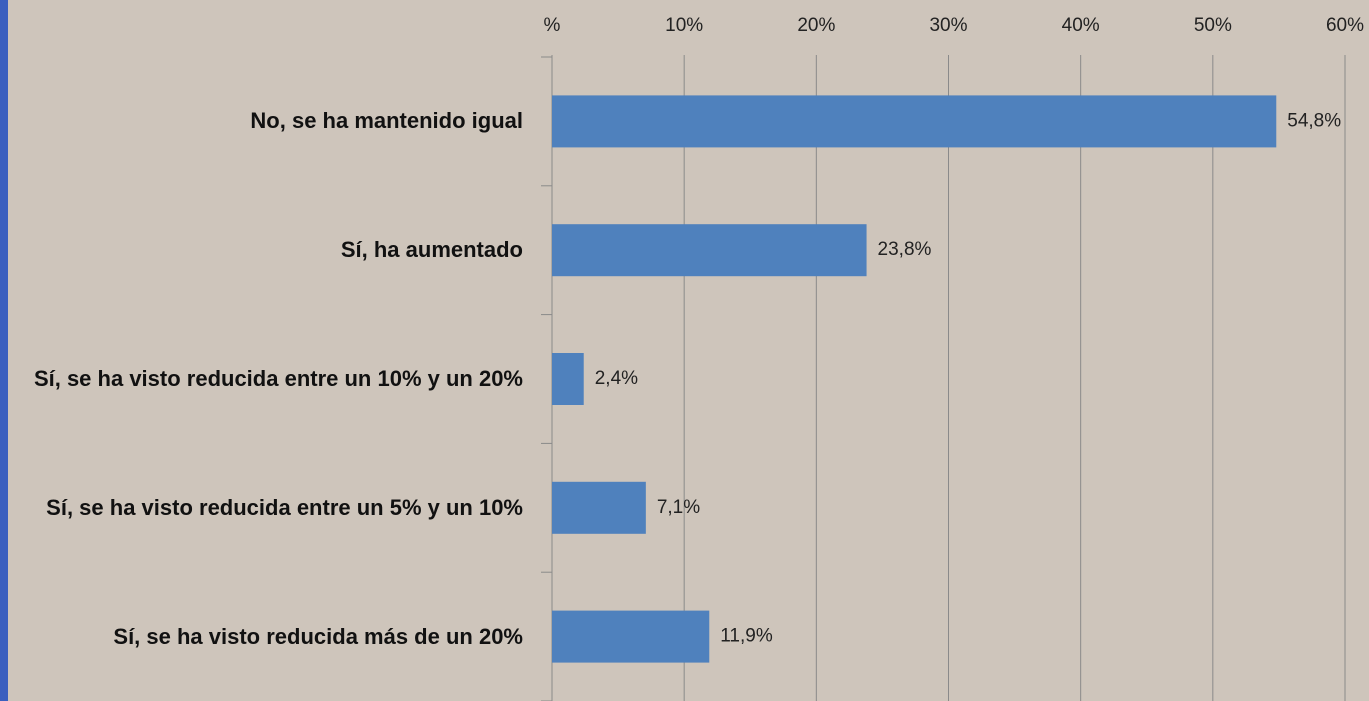 This screenshot has width=1369, height=701. What do you see at coordinates (678, 507) in the screenshot?
I see `value-label: 7,1%` at bounding box center [678, 507].